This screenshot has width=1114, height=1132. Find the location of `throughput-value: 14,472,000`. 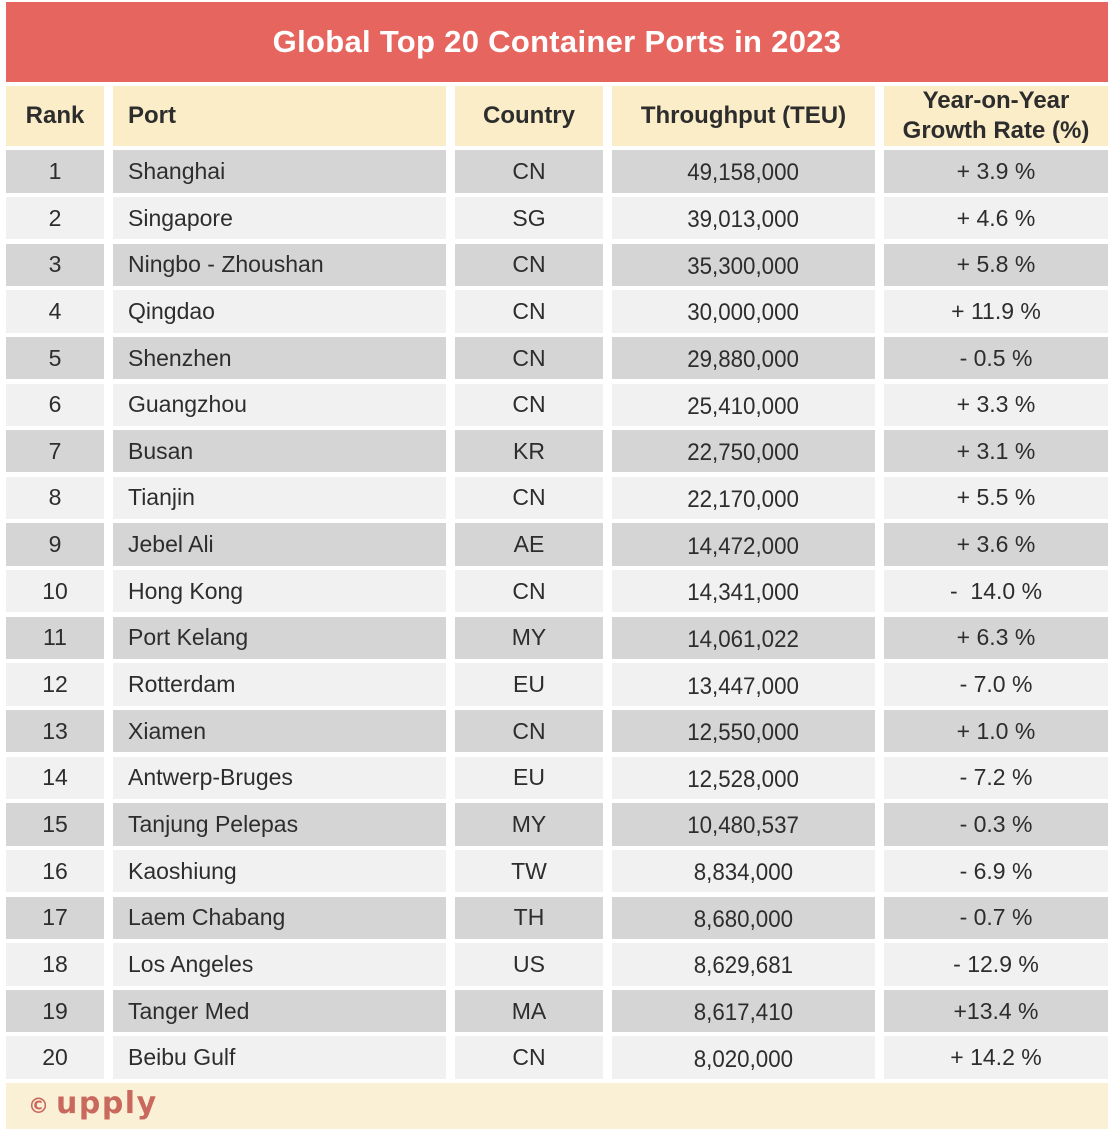

throughput-value: 14,472,000 is located at coordinates (743, 546).